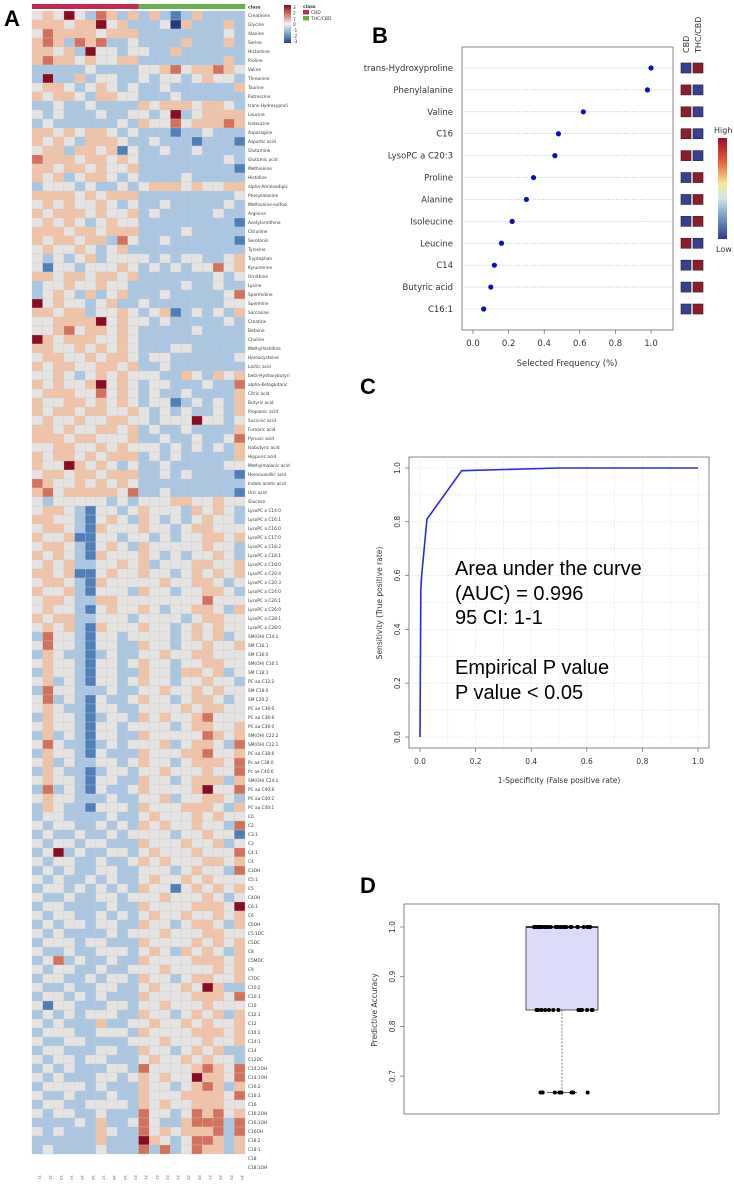  What do you see at coordinates (491, 287) in the screenshot?
I see `frequency-dot` at bounding box center [491, 287].